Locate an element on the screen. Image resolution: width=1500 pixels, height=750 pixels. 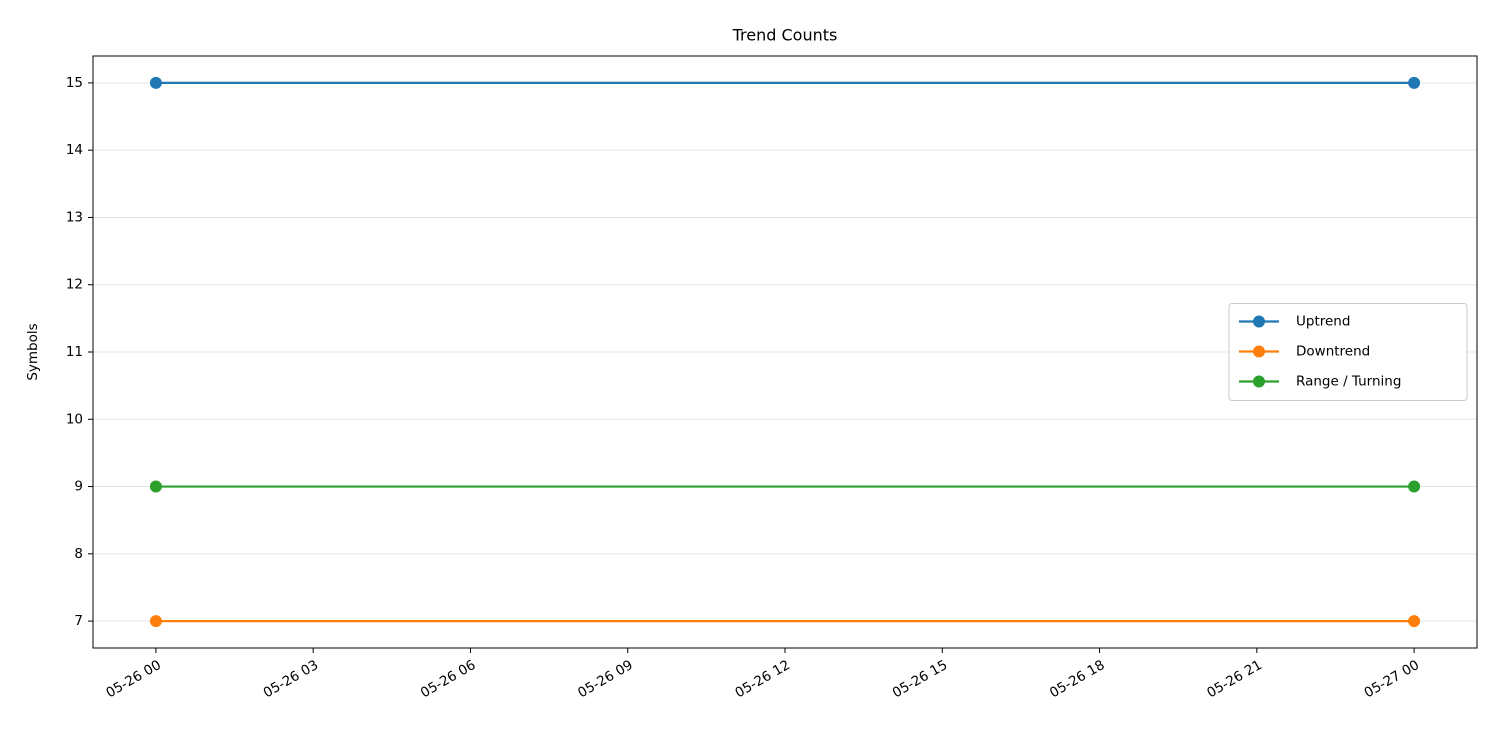
chart-title: Trend Counts is located at coordinates (785, 35).